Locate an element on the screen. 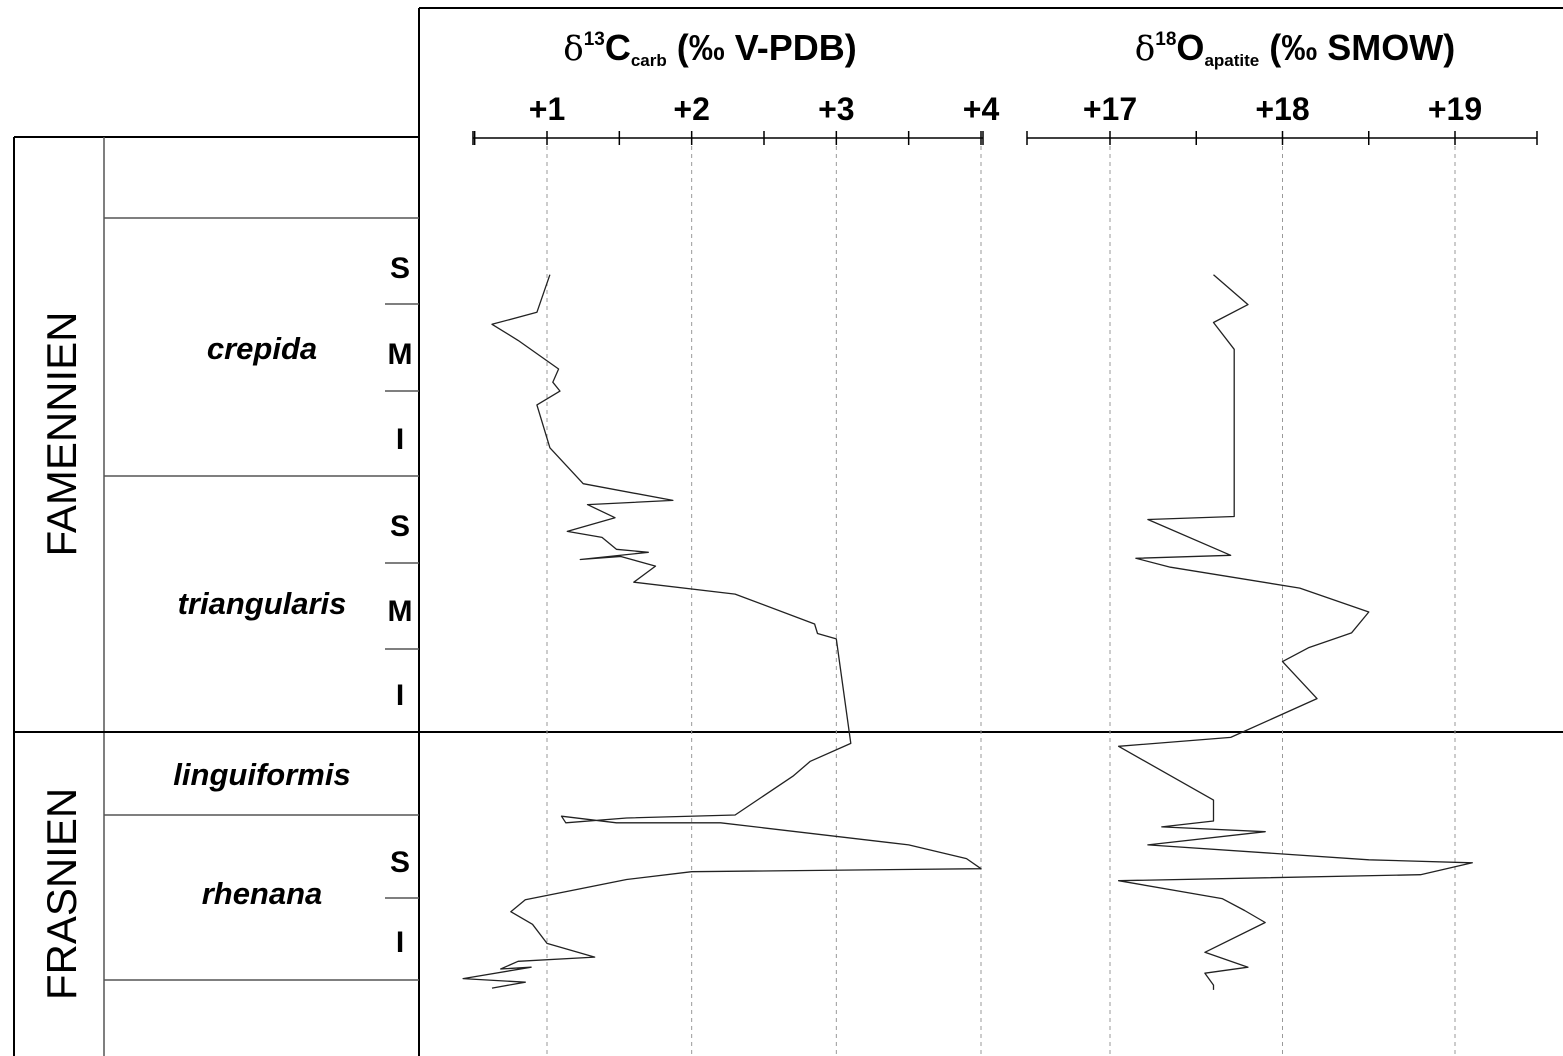 Image resolution: width=1563 pixels, height=1056 pixels. zone-label: crepida is located at coordinates (262, 348).